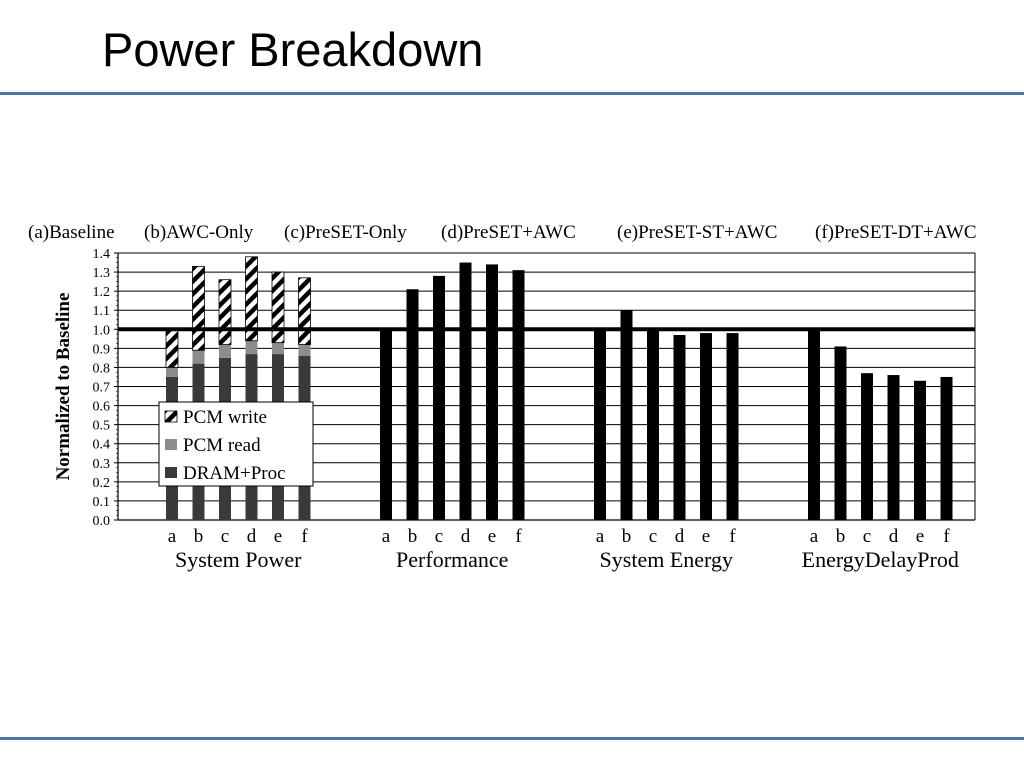  Describe the element at coordinates (896, 232) in the screenshot. I see `config-label: (f)PreSET-DT+AWC` at that location.